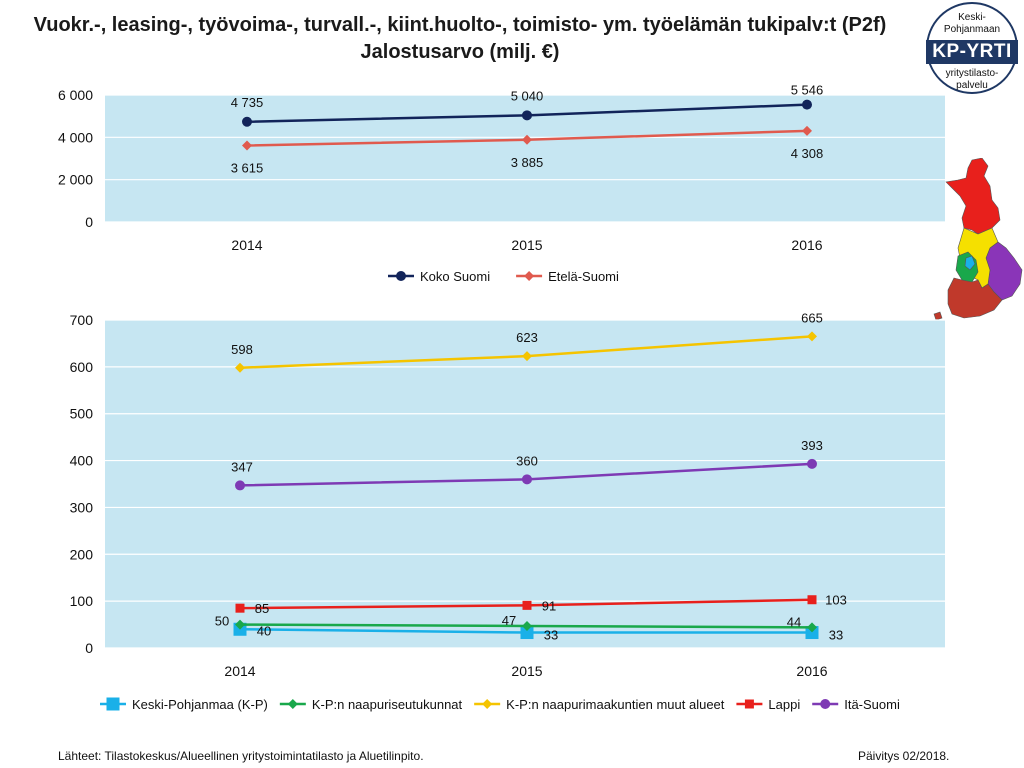  What do you see at coordinates (526, 671) in the screenshot?
I see `bottom-chart-x-tick-label: 2015` at bounding box center [526, 671].